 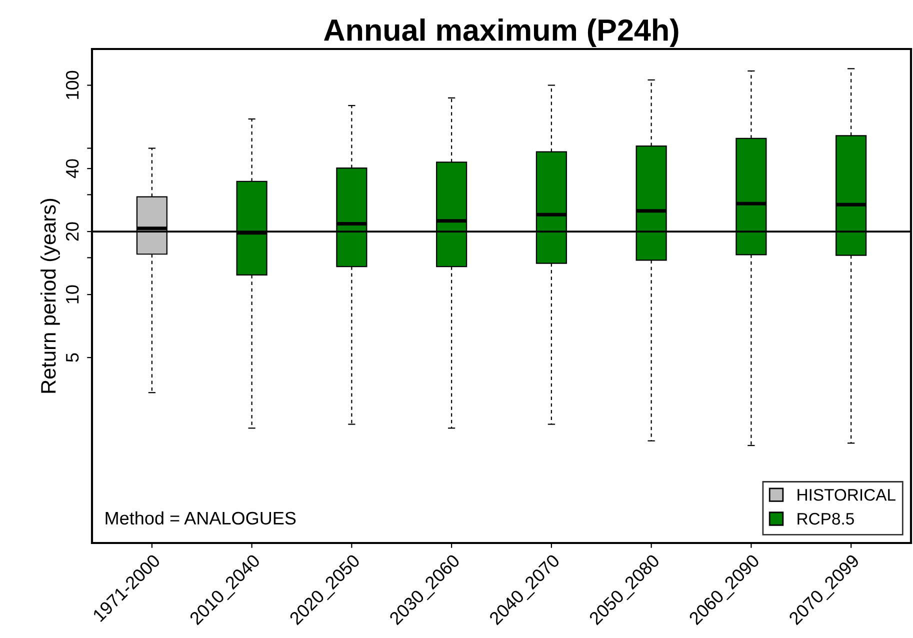 What do you see at coordinates (72, 84) in the screenshot?
I see `y-tick-label: 100` at bounding box center [72, 84].